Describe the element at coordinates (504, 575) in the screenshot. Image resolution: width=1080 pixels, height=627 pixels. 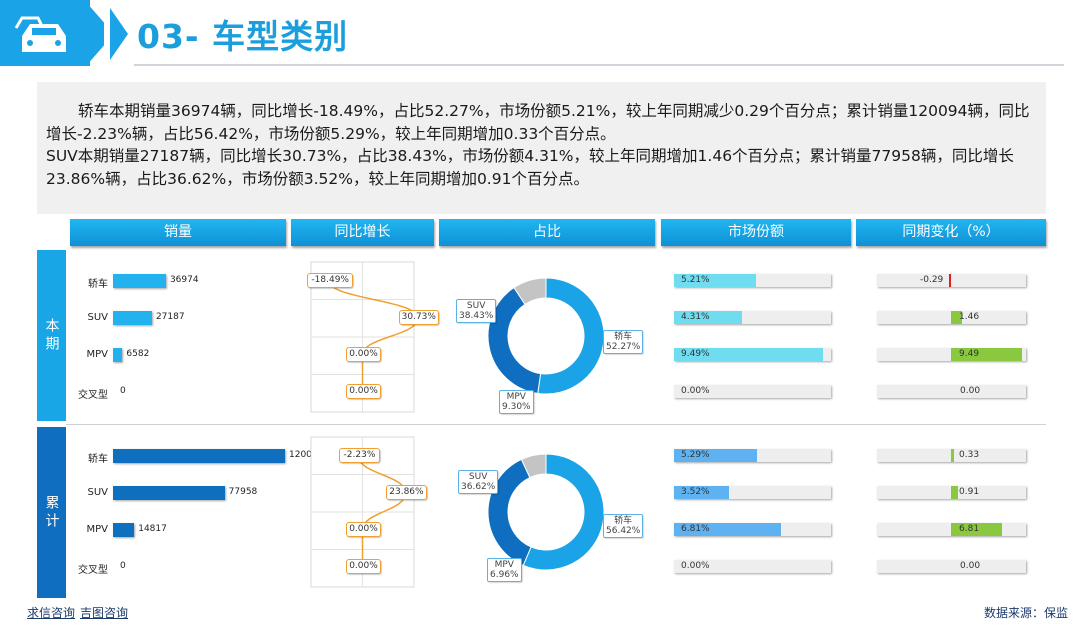
I see `share-donut-label-value: 6.96%` at that location.